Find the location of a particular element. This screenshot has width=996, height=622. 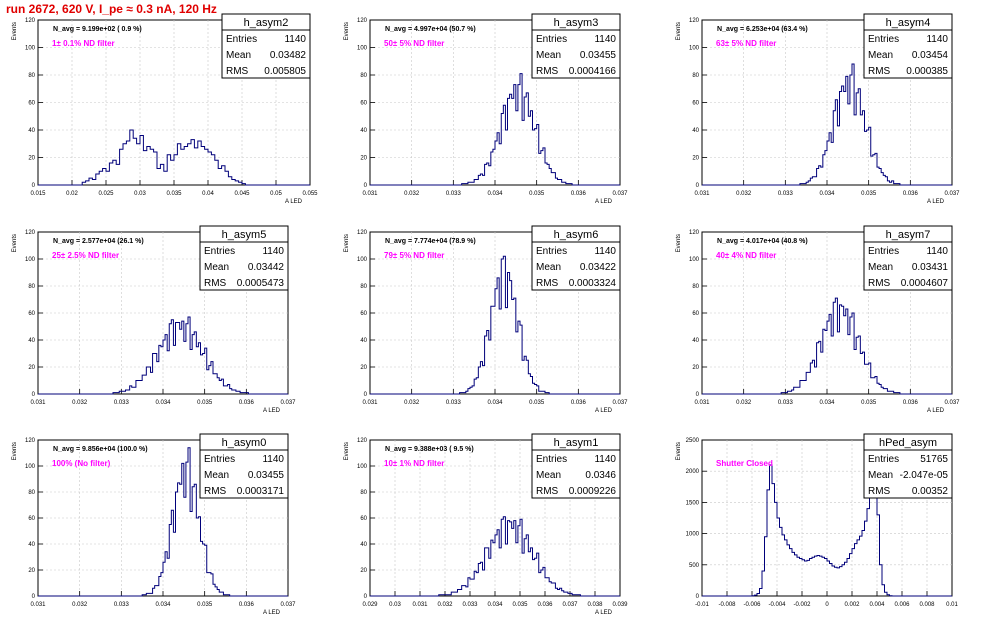

stats-value: 0.005805 is located at coordinates (285, 71).